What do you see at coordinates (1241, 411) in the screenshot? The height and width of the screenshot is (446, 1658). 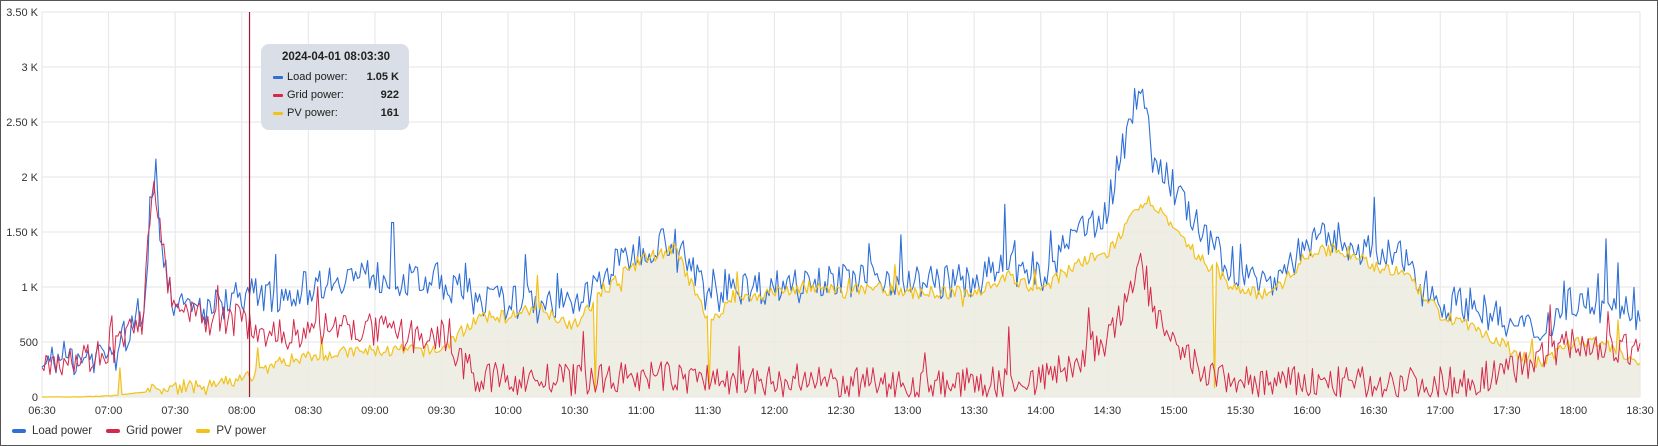 I see `x-tick-label: 15:30` at bounding box center [1241, 411].